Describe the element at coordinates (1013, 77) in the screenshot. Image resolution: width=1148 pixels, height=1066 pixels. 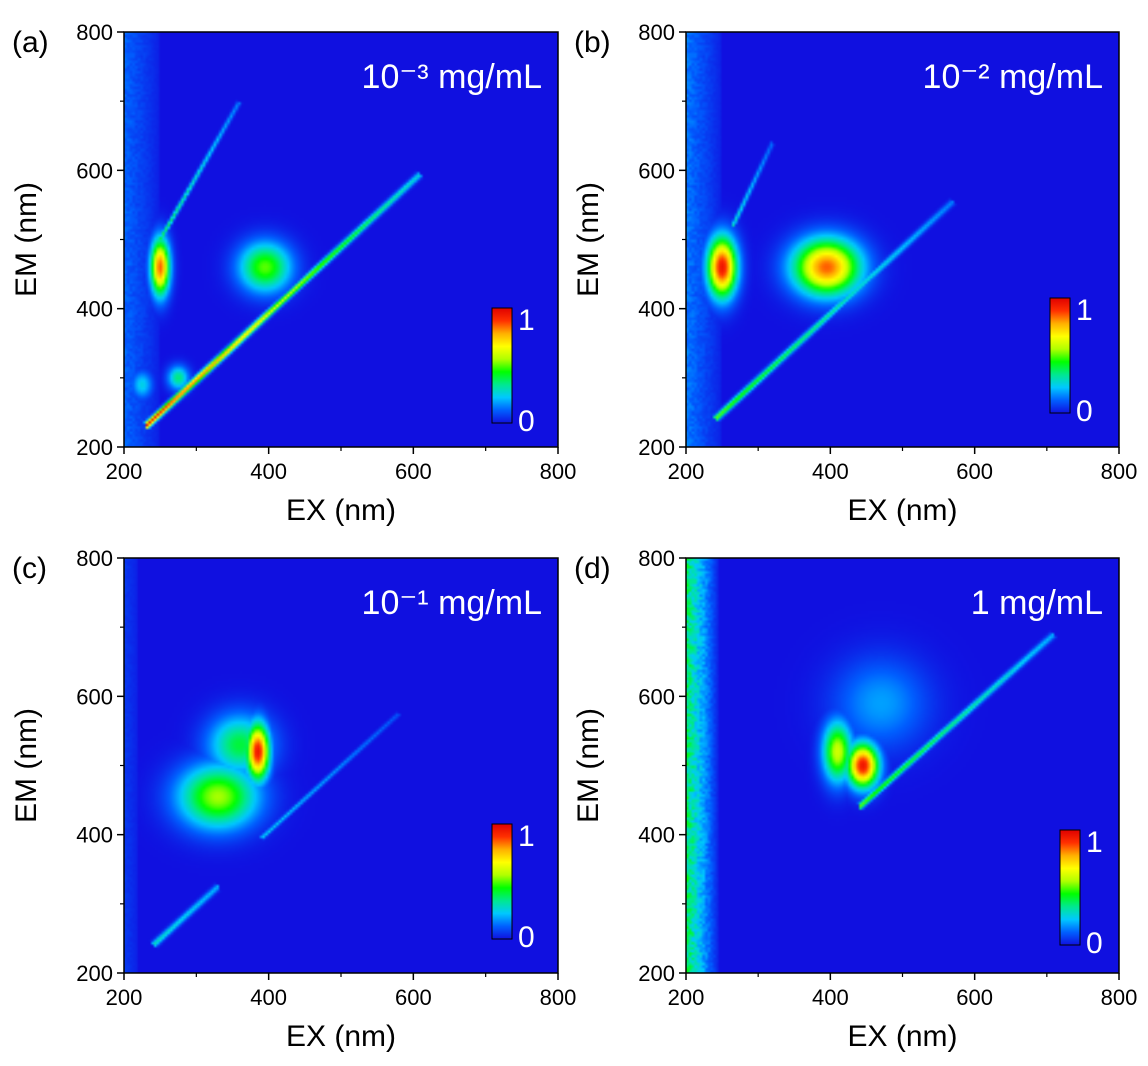
I see `concentration-label: 10⁻² mg/mL` at that location.